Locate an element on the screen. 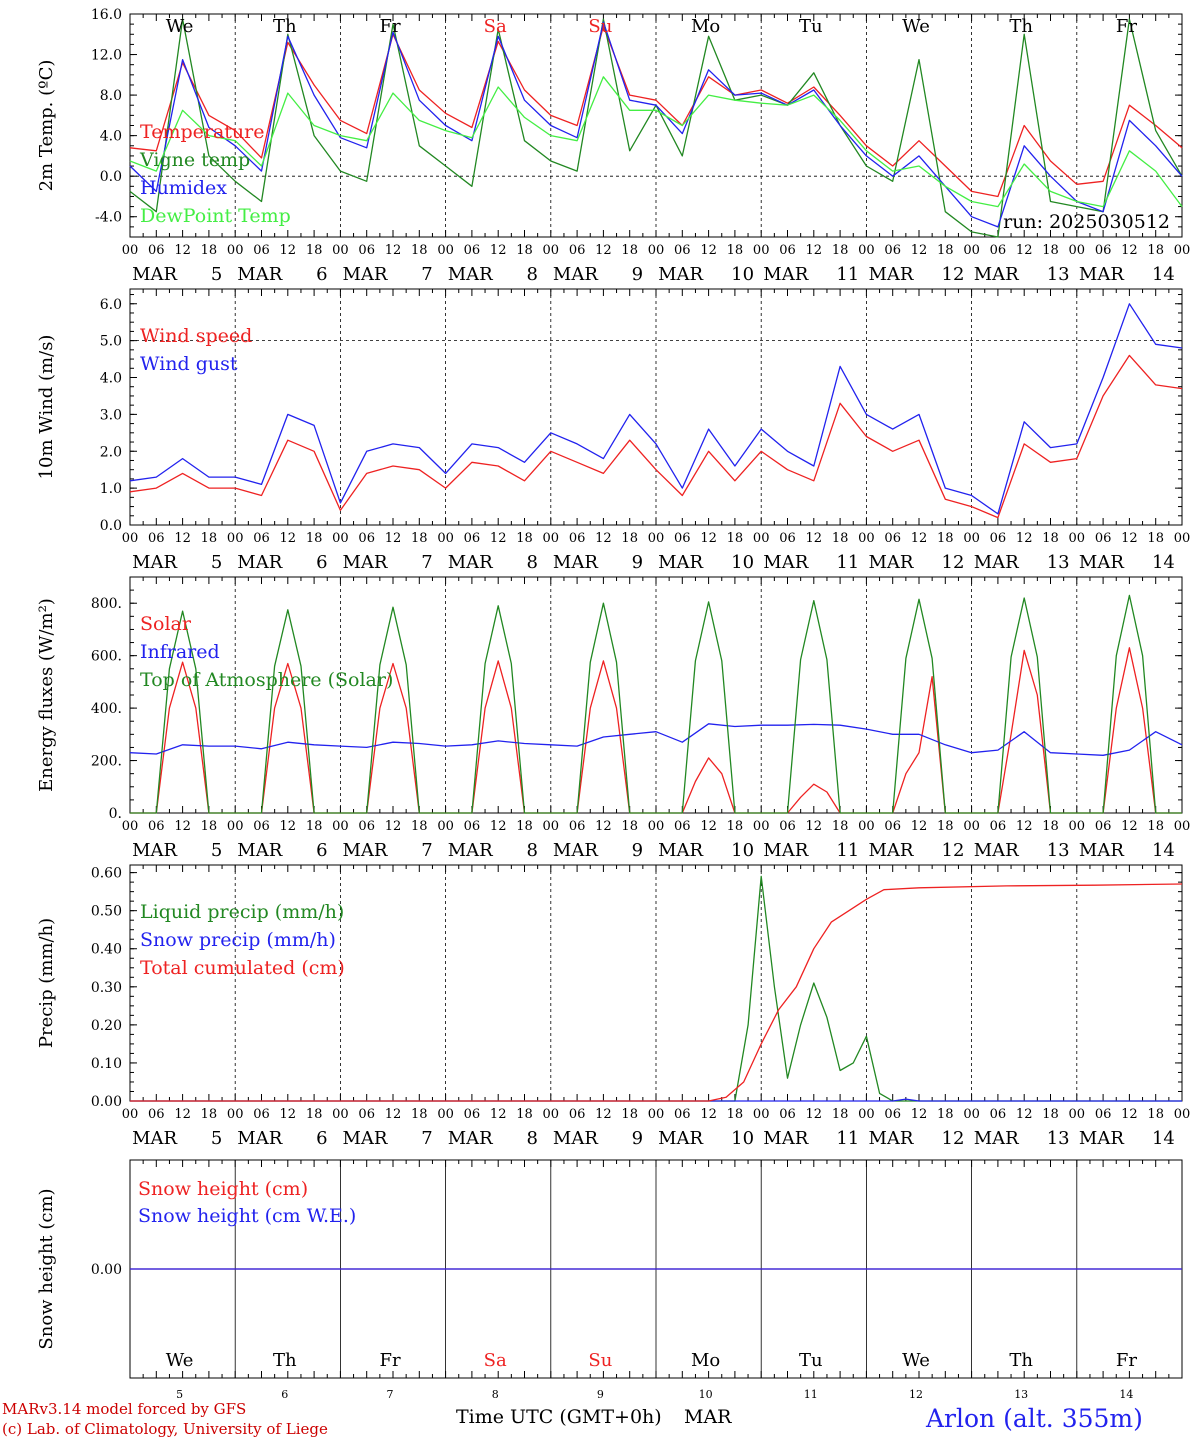 Image resolution: width=1194 pixels, height=1440 pixels. weekday-label-bottom: Su is located at coordinates (600, 1360).